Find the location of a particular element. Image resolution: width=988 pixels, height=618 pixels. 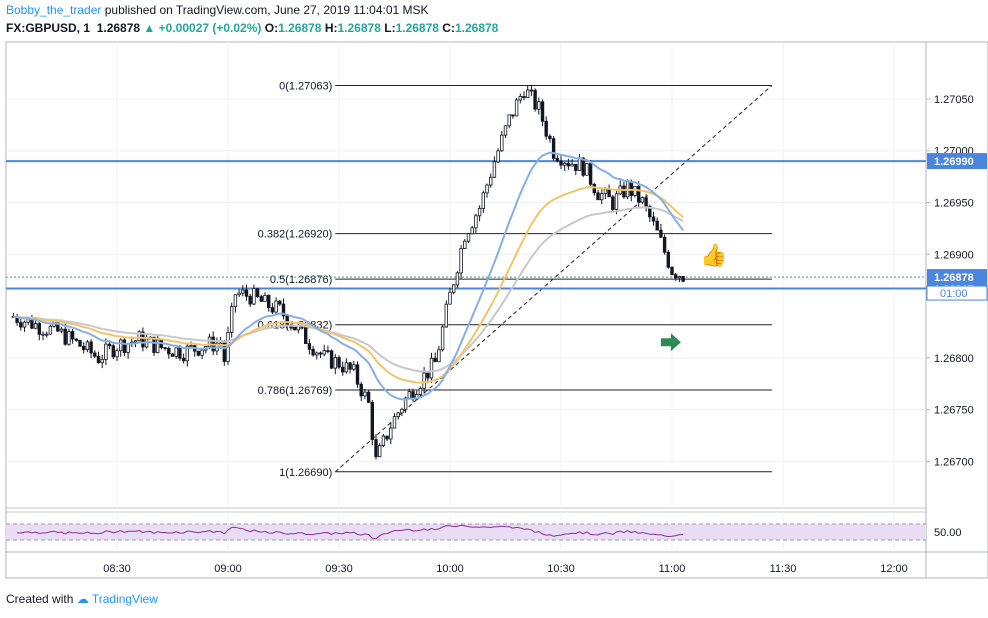

open-label: O: is located at coordinates (271, 28).